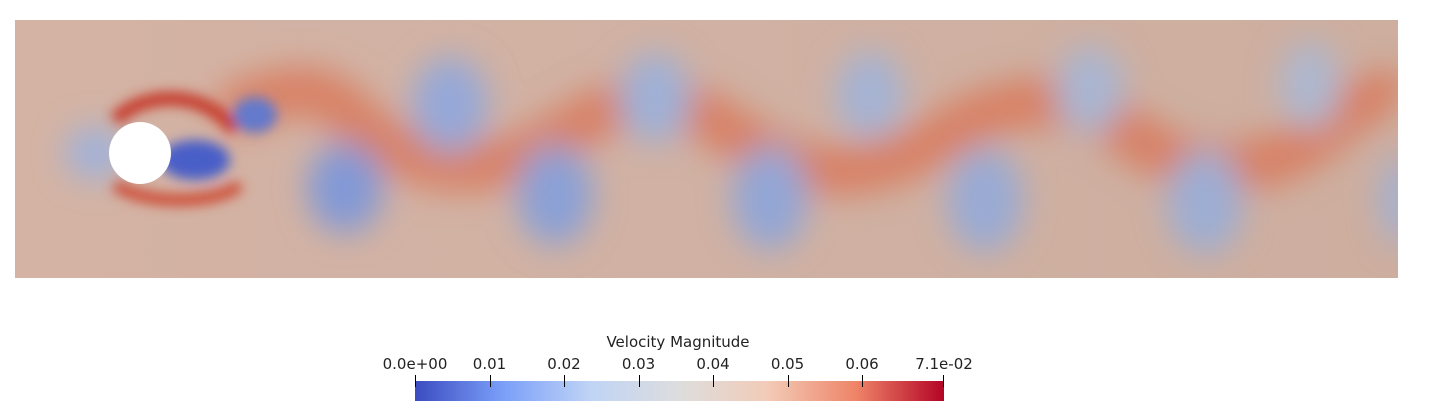  What do you see at coordinates (415, 364) in the screenshot?
I see `colorbar-tick-label: 0.0e+00` at bounding box center [415, 364].